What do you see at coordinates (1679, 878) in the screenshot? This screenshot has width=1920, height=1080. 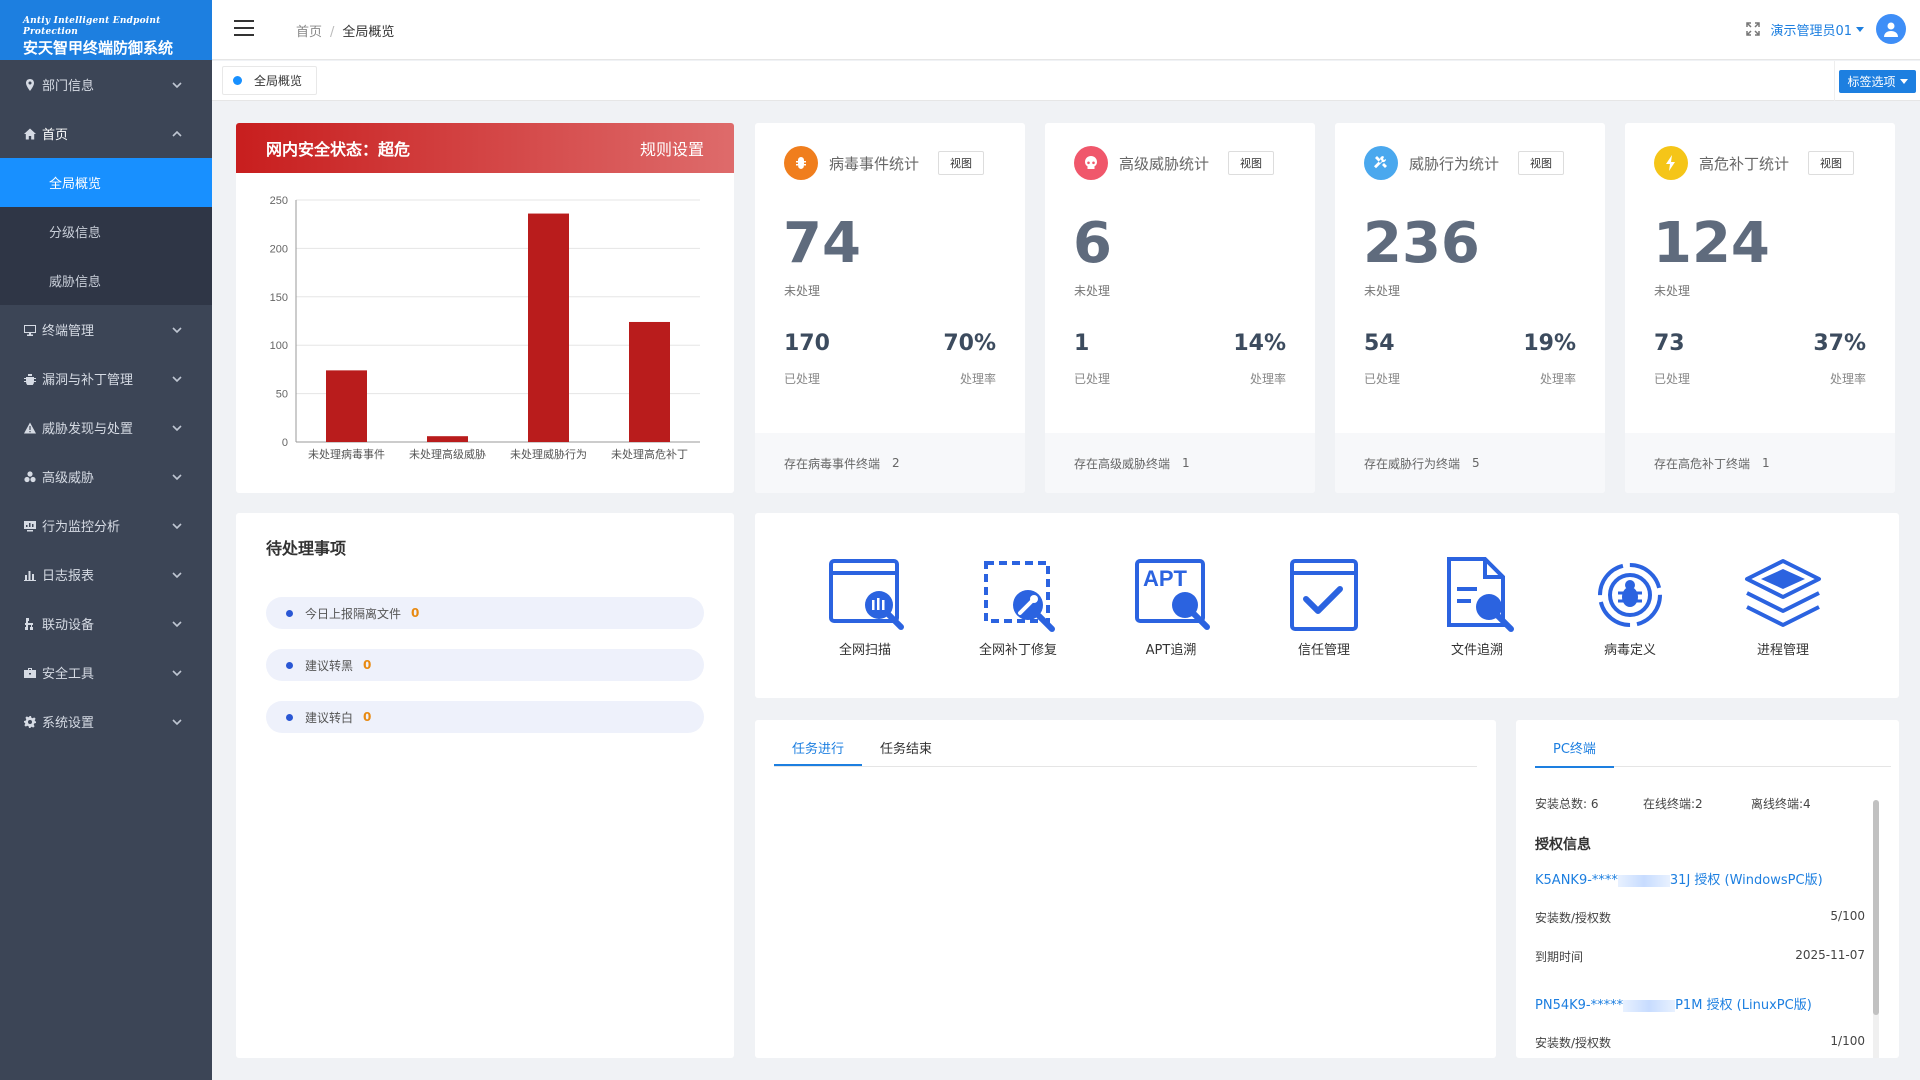 I see `license-windows-link: K5ANK9-**** 31J 授权 (WindowsPC版)` at bounding box center [1679, 878].